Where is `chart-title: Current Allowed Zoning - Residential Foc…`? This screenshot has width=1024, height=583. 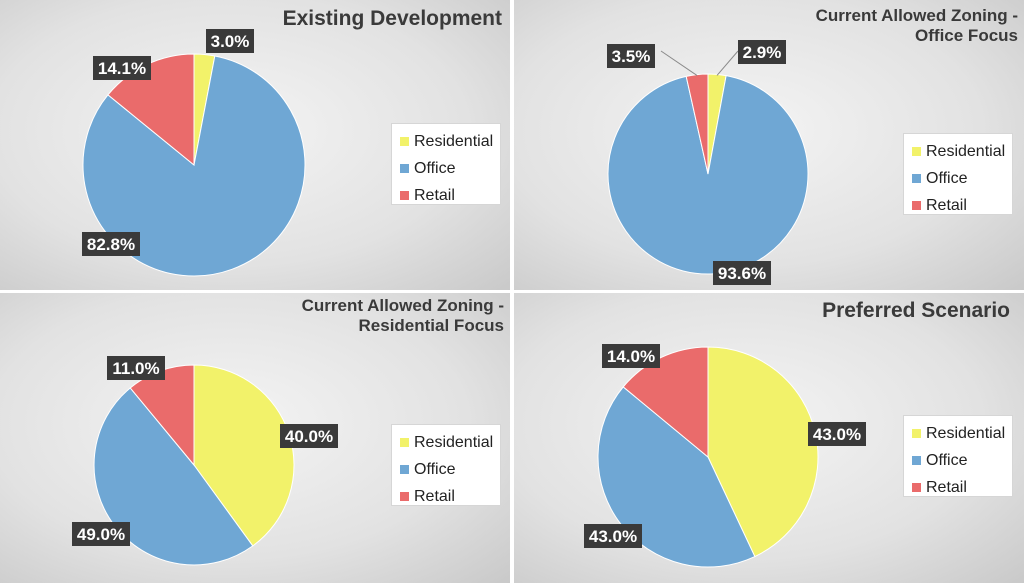 chart-title: Current Allowed Zoning - Residential Foc… is located at coordinates (402, 316).